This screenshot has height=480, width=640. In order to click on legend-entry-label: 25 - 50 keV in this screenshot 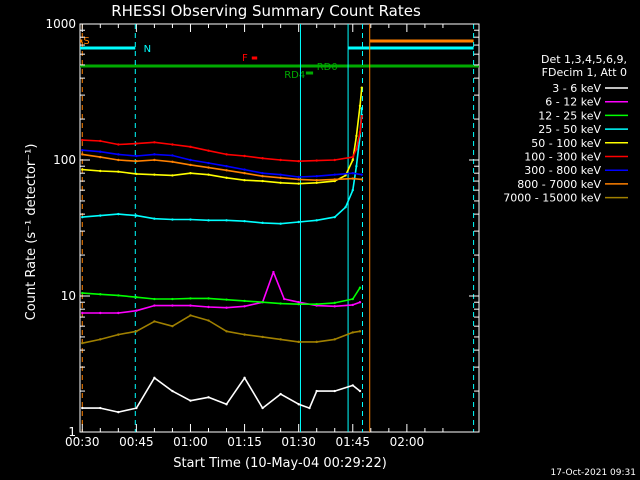, I will do `click(569, 129)`.